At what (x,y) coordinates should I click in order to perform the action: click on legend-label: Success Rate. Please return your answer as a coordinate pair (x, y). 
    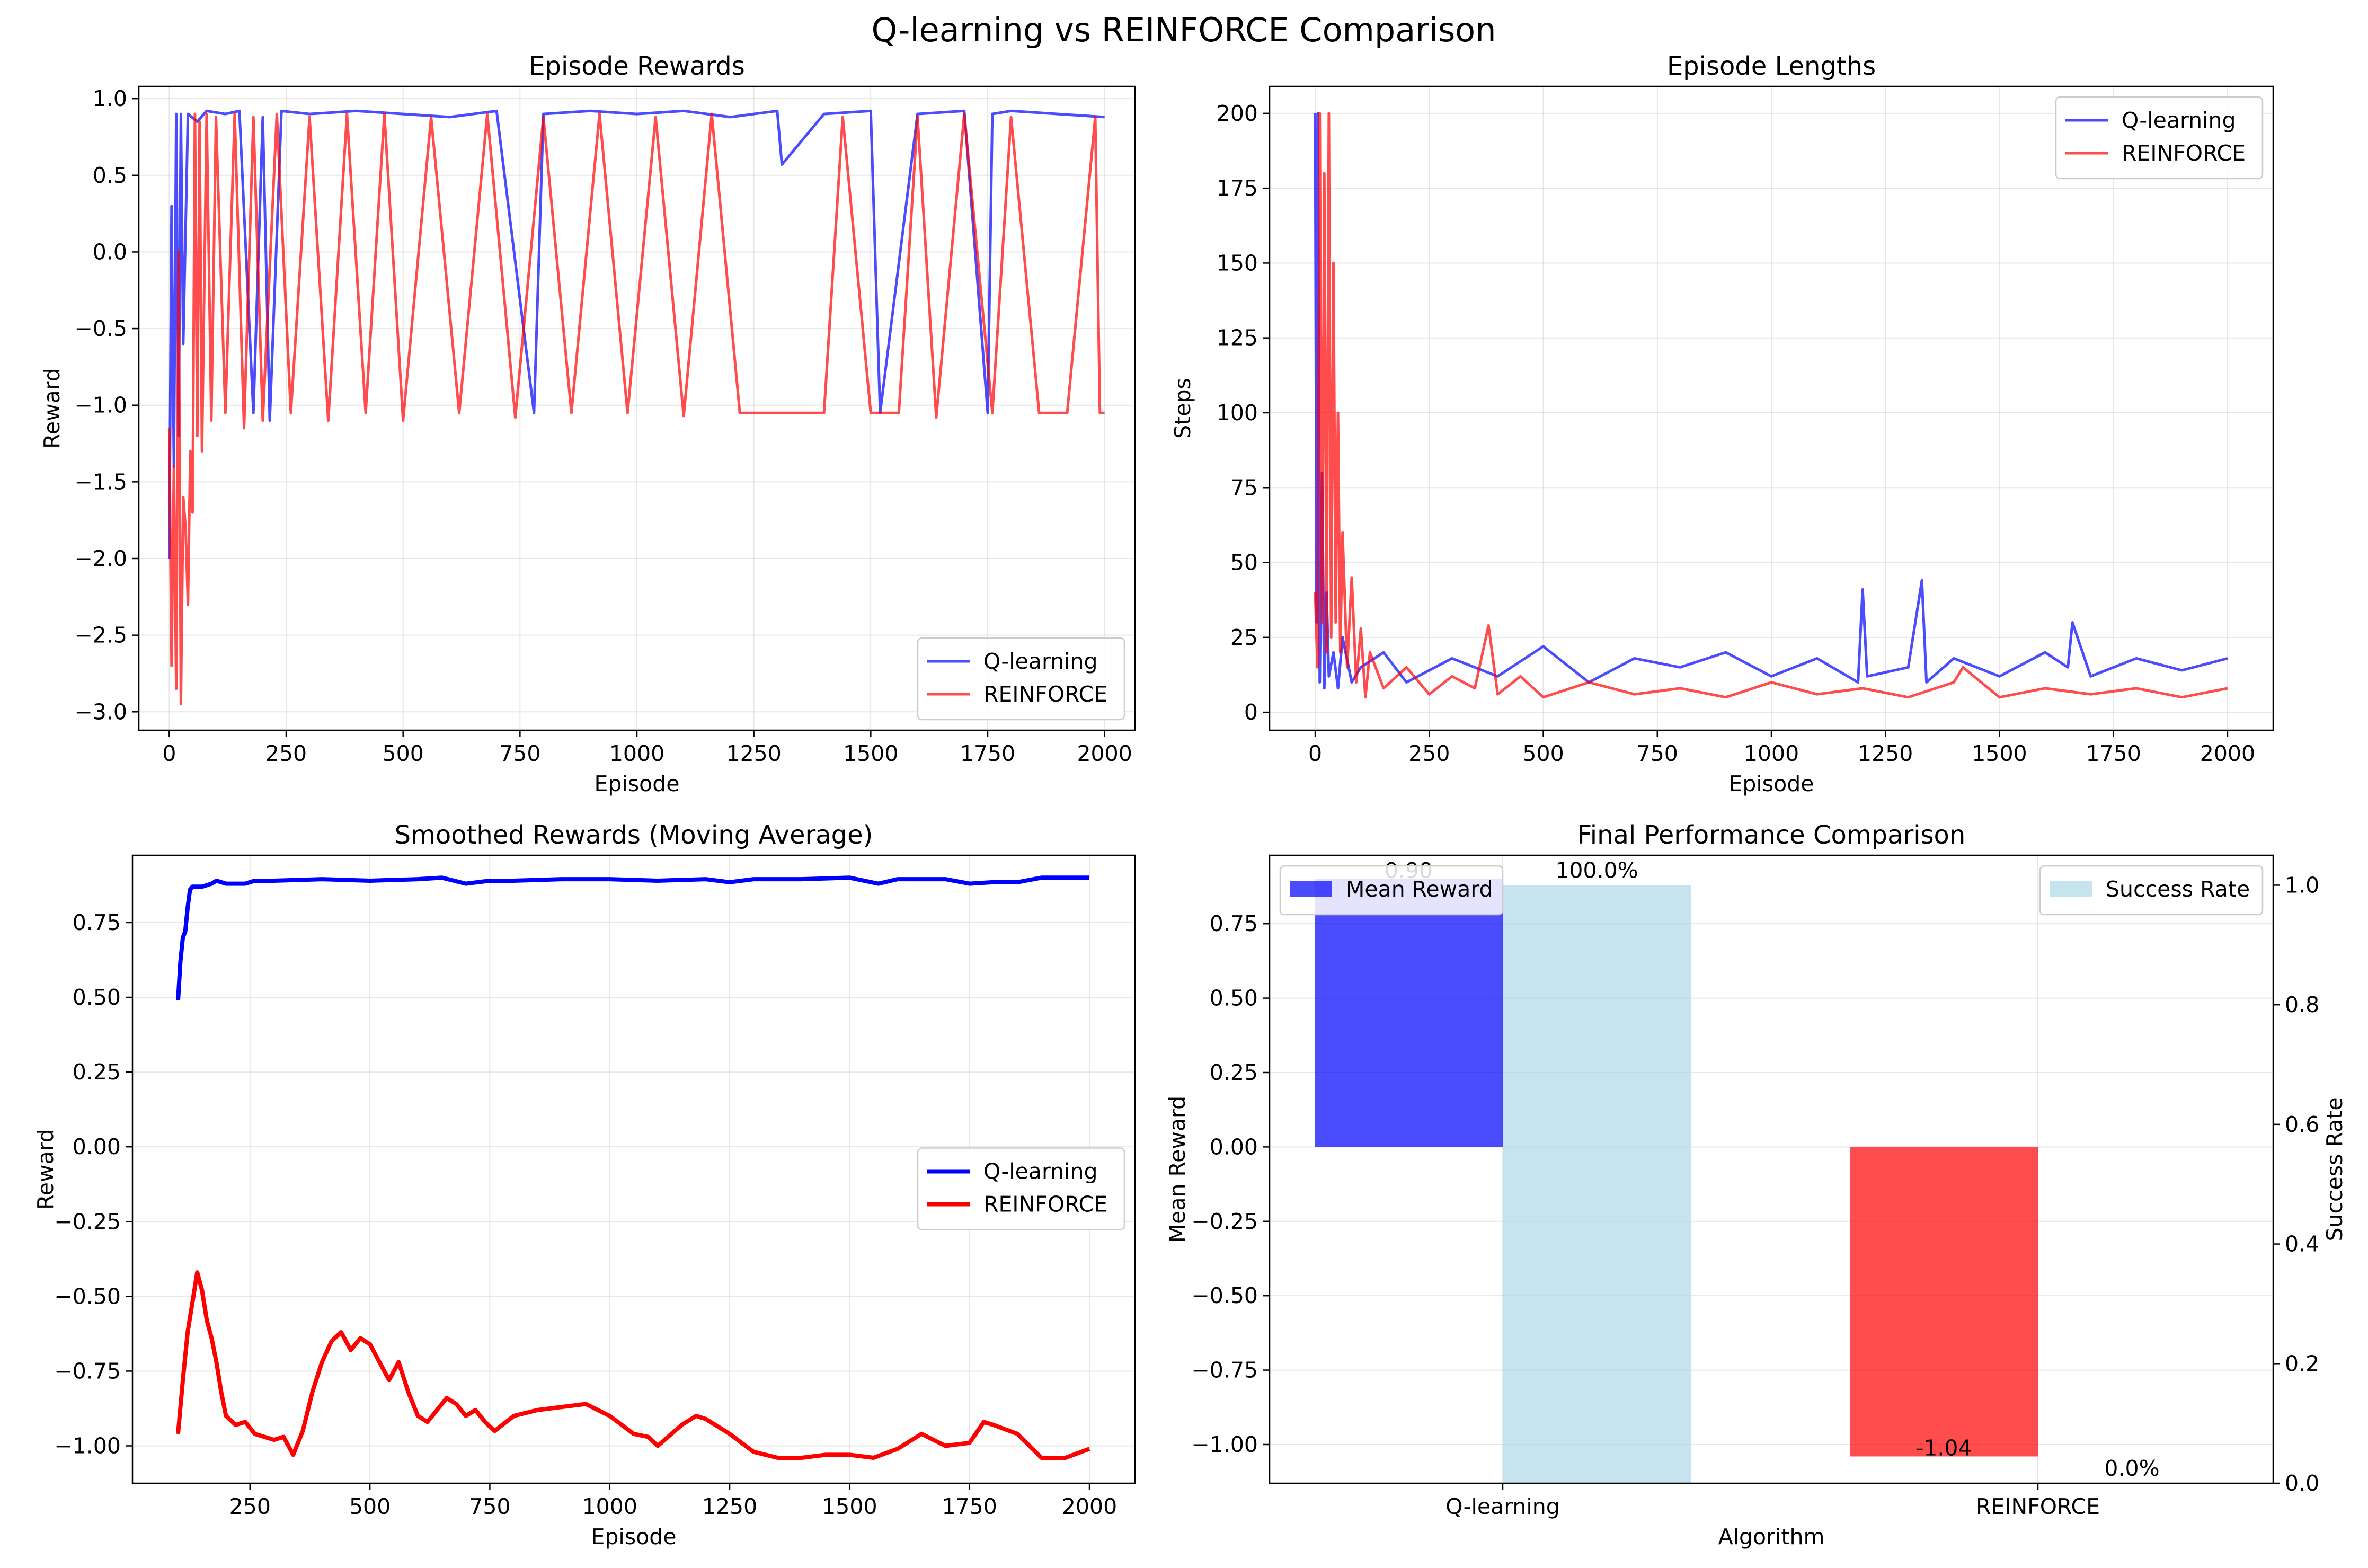
    Looking at the image, I should click on (2178, 889).